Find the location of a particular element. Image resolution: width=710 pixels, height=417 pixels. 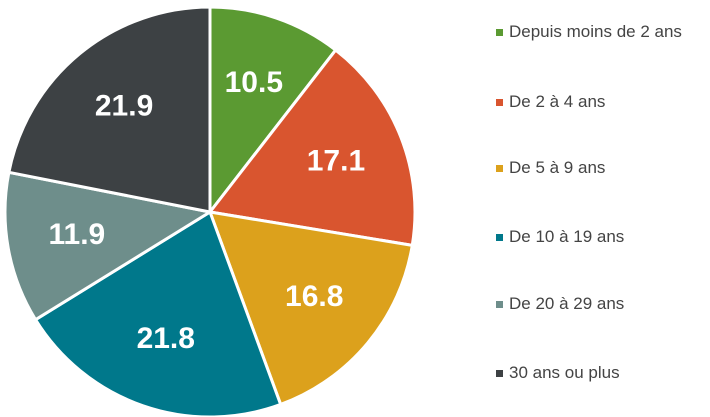

data-label: 10.5 is located at coordinates (254, 82).